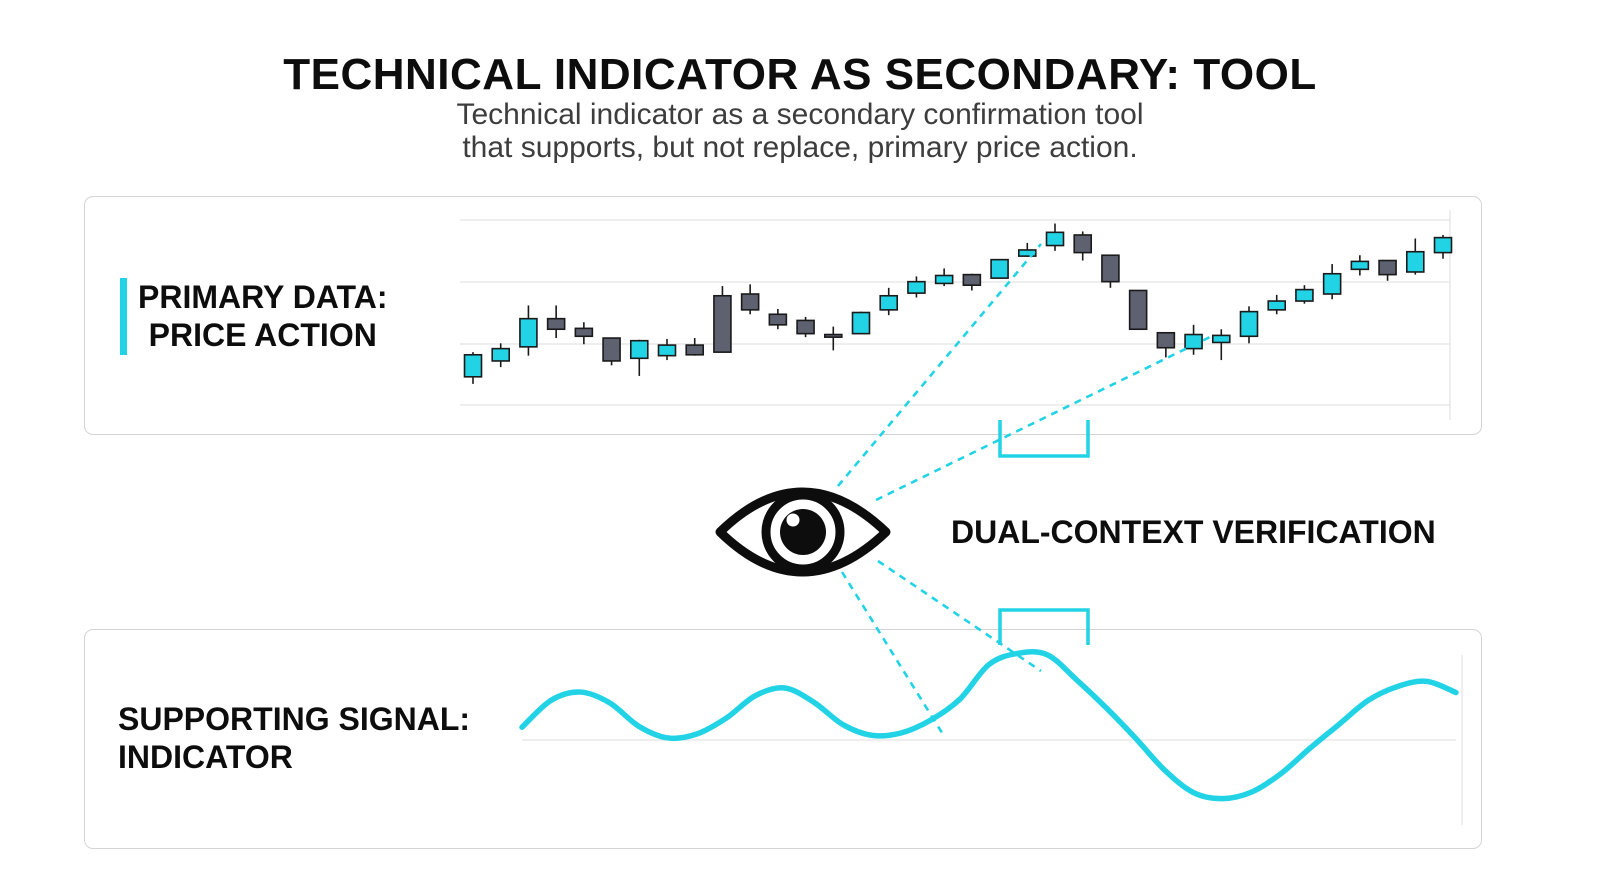  Describe the element at coordinates (803, 532) in the screenshot. I see `eye-icon` at that location.